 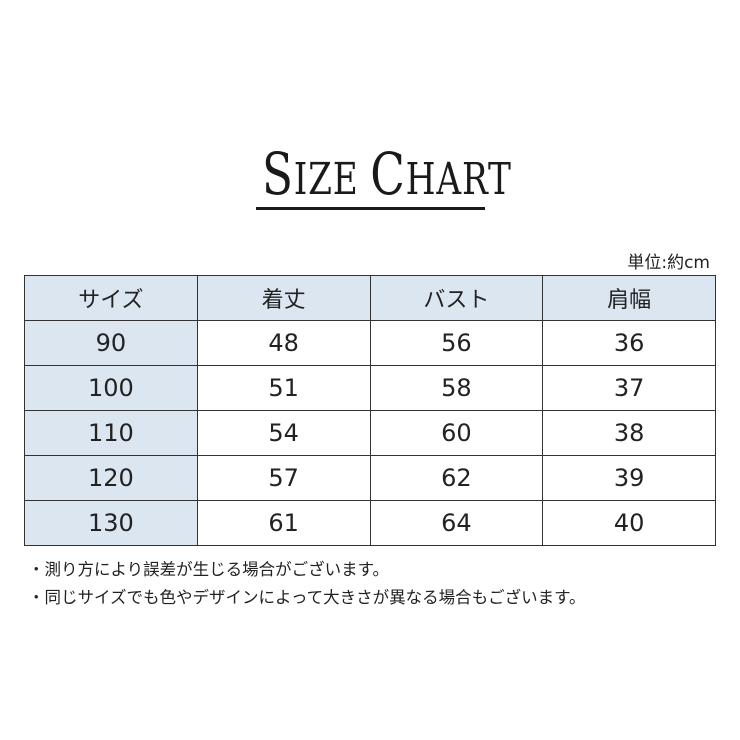 I want to click on table-cell: 51, so click(x=283, y=388).